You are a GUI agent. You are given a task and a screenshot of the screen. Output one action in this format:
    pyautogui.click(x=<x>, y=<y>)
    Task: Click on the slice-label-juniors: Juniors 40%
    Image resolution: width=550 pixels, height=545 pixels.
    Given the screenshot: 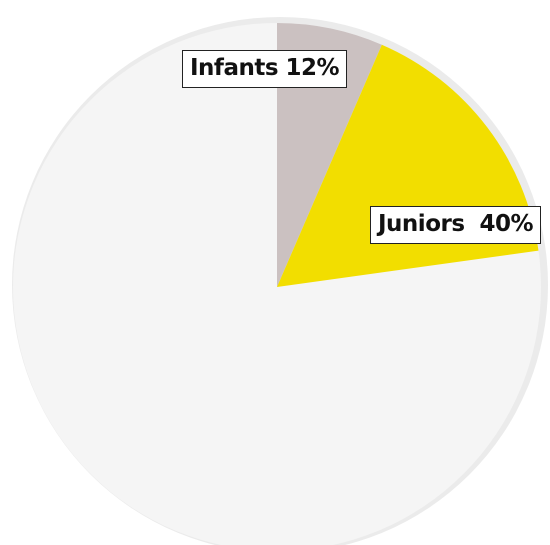 What is the action you would take?
    pyautogui.click(x=456, y=225)
    